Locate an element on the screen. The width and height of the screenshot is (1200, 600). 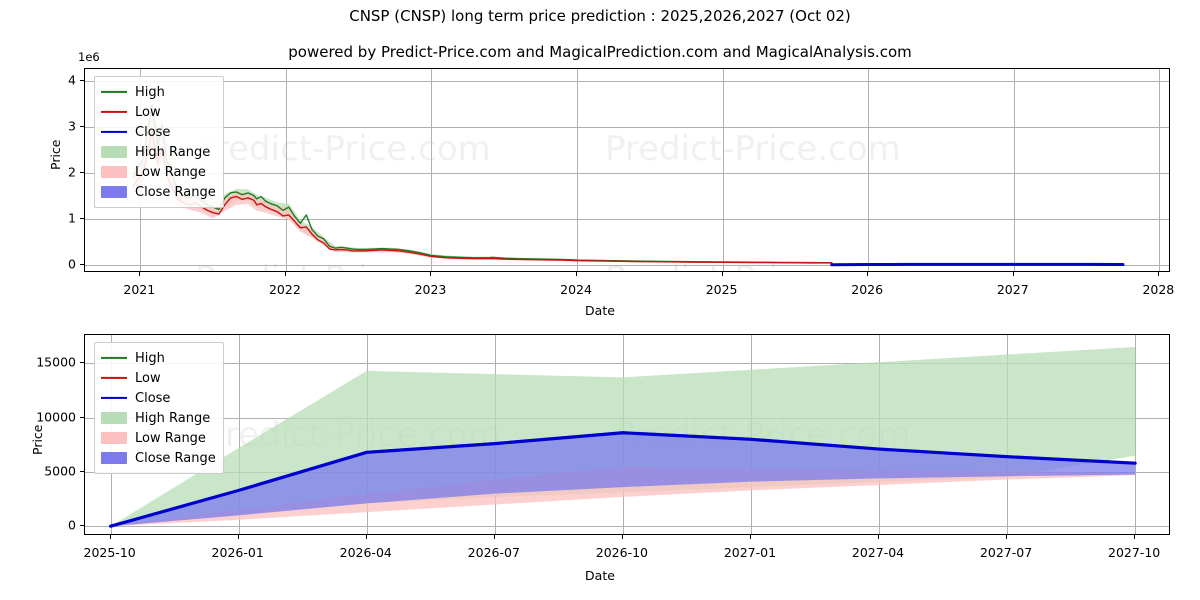
x-tick-label: 2027 is located at coordinates (1012, 289).